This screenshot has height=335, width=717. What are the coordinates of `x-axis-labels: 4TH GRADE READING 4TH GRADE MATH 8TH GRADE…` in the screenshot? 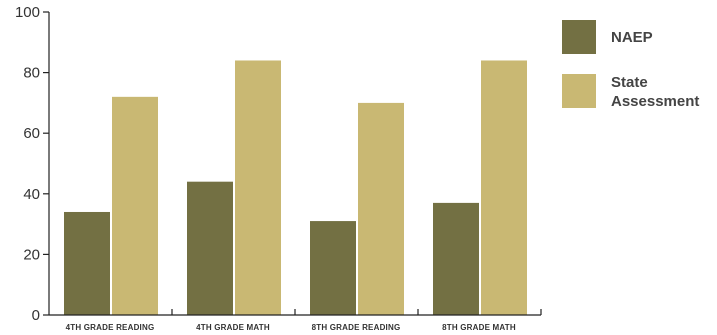 It's located at (291, 327).